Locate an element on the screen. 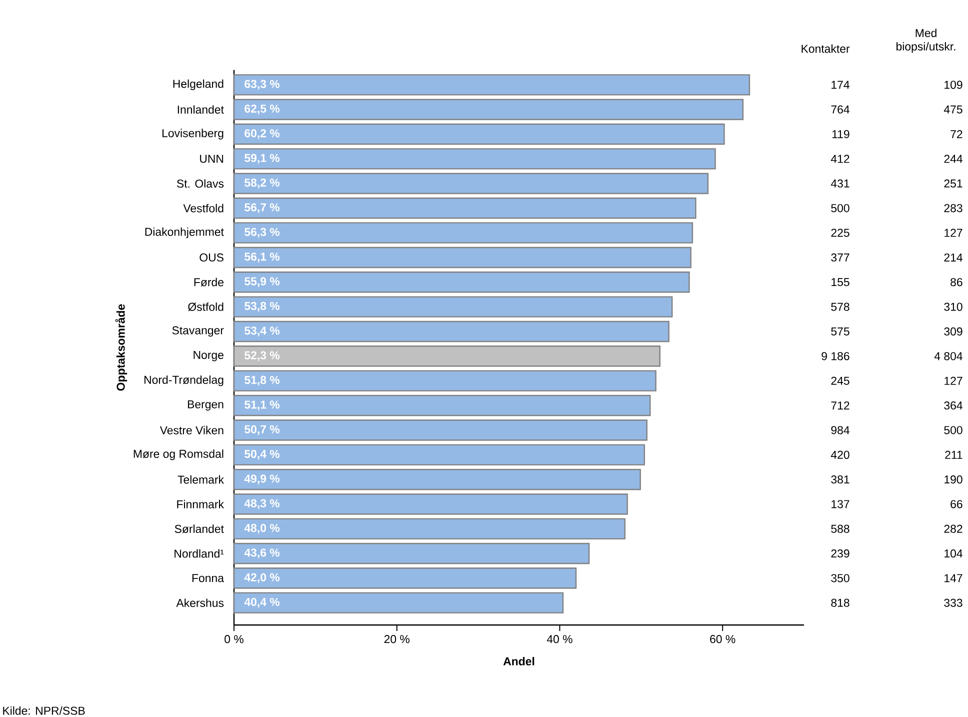 This screenshot has width=968, height=717. y-tick-label: Finnmark is located at coordinates (200, 504).